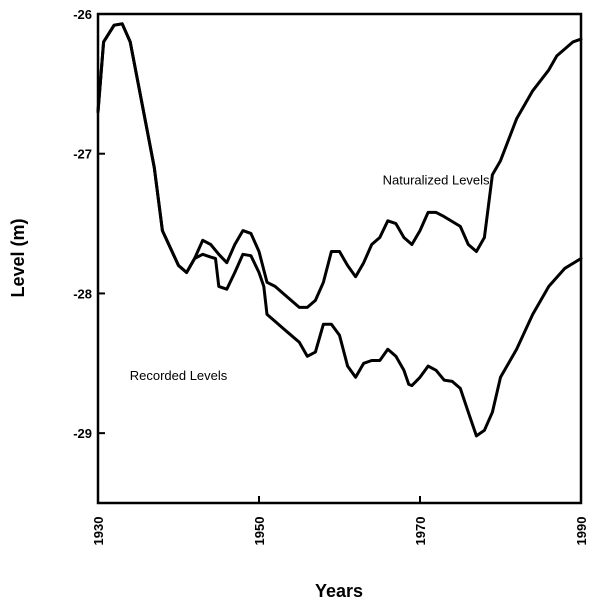  Describe the element at coordinates (420, 531) in the screenshot. I see `x-tick-label: 1970` at that location.